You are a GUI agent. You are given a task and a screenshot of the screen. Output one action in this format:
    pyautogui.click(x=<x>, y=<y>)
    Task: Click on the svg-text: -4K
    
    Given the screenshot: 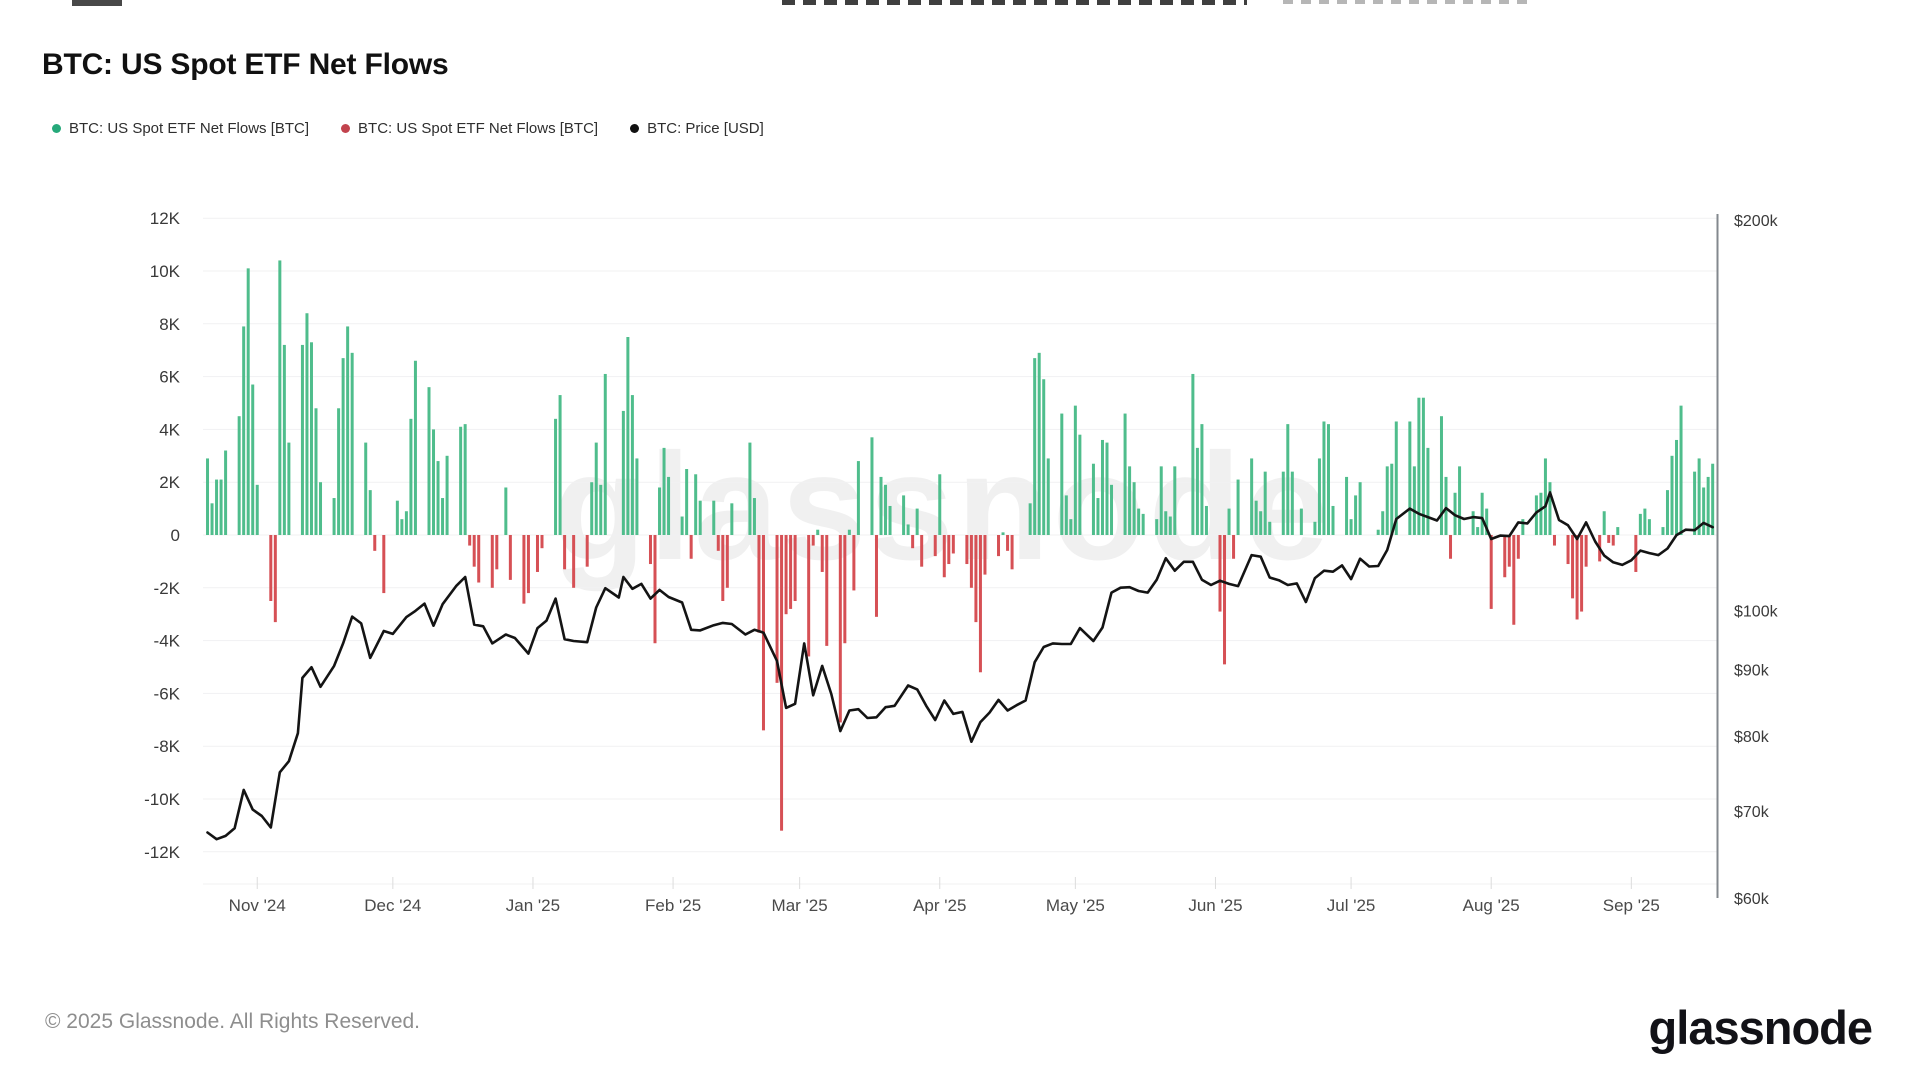 What is the action you would take?
    pyautogui.click(x=167, y=641)
    